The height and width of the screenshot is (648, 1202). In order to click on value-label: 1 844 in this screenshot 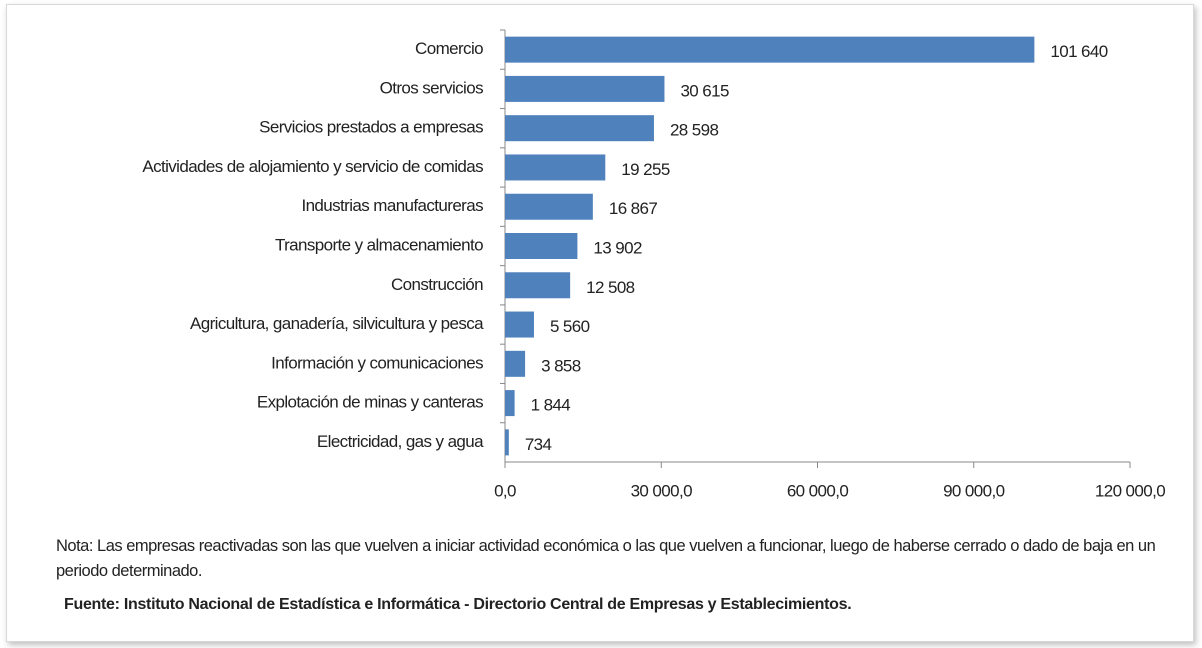, I will do `click(551, 405)`.